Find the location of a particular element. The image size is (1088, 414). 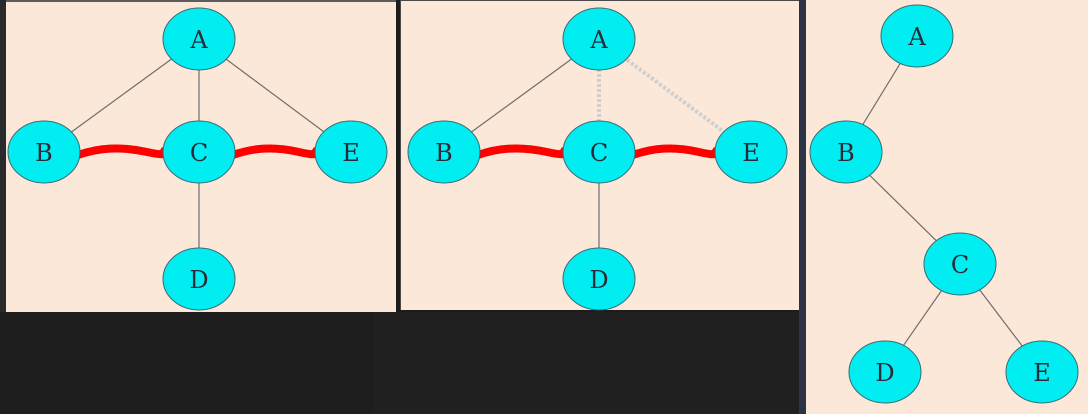

left-edge-strip is located at coordinates (3, 156).